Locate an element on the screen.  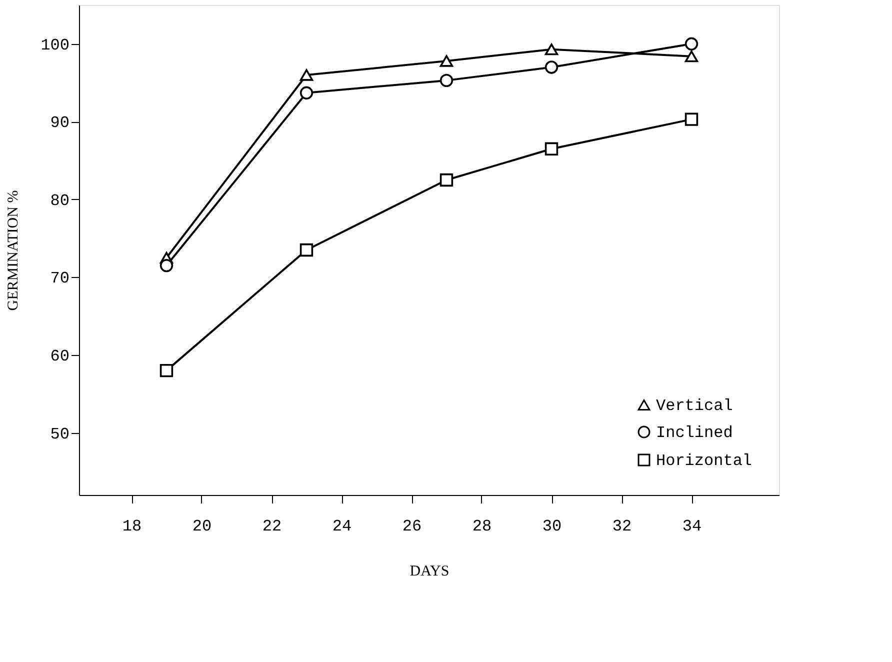
legend-label: Horizontal is located at coordinates (704, 461).